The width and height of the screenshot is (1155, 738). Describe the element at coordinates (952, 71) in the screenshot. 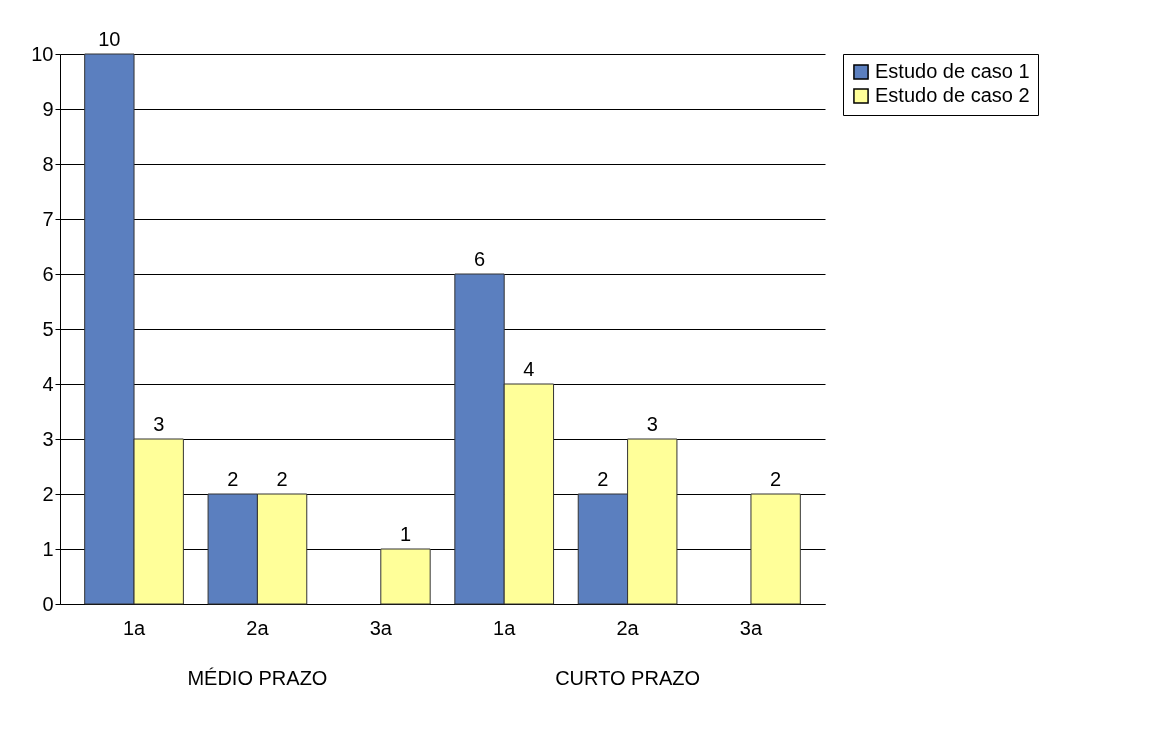

I see `legend-label: Estudo de caso 1` at that location.